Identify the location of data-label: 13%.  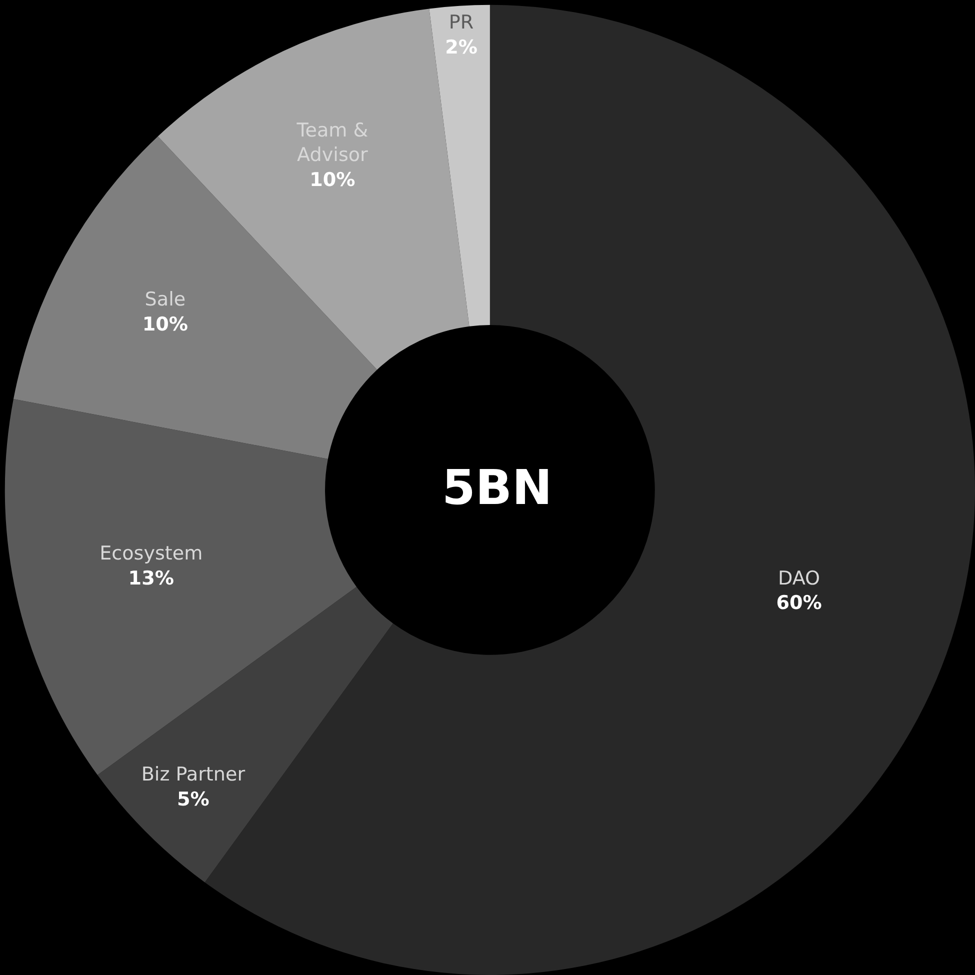
(151, 579).